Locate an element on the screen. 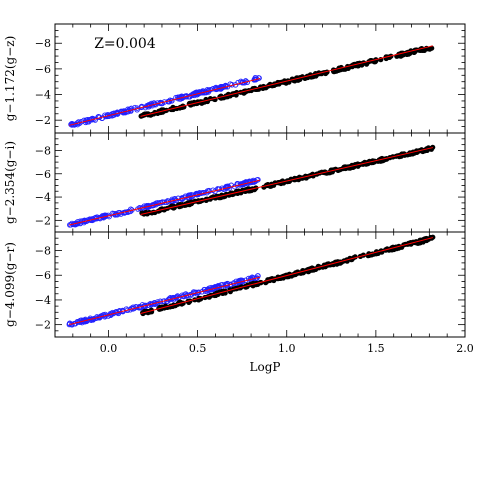  y-axis-label: g−4.099(g−r) is located at coordinates (10, 284).